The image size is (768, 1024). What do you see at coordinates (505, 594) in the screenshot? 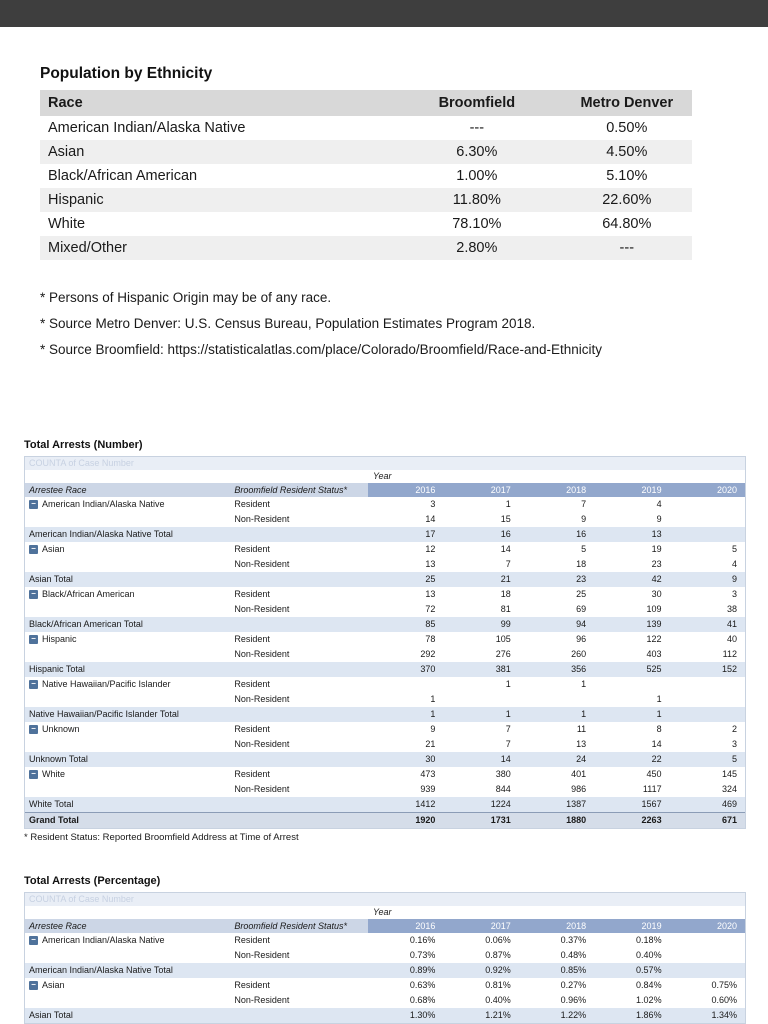
I see `value-cell: 18` at bounding box center [505, 594].